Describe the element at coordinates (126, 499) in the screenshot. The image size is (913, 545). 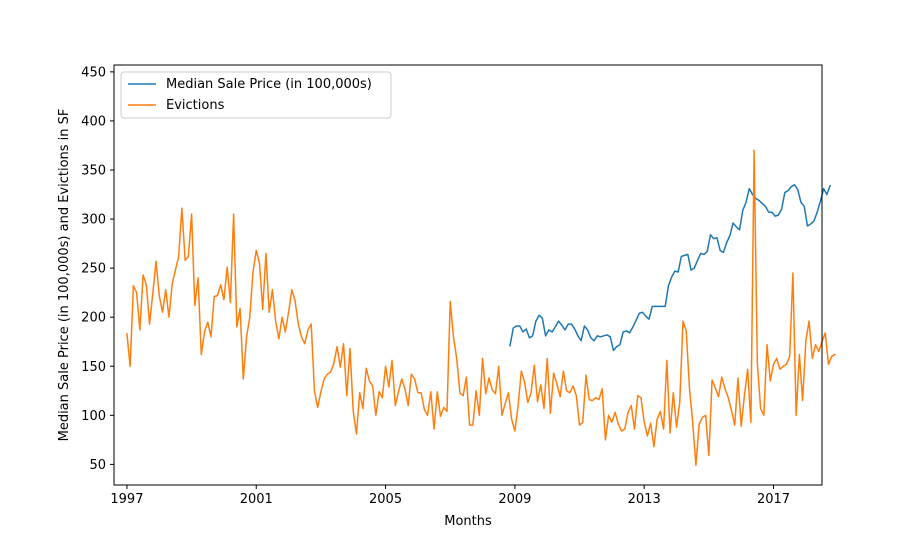
I see `x-tick-label: 1997` at that location.